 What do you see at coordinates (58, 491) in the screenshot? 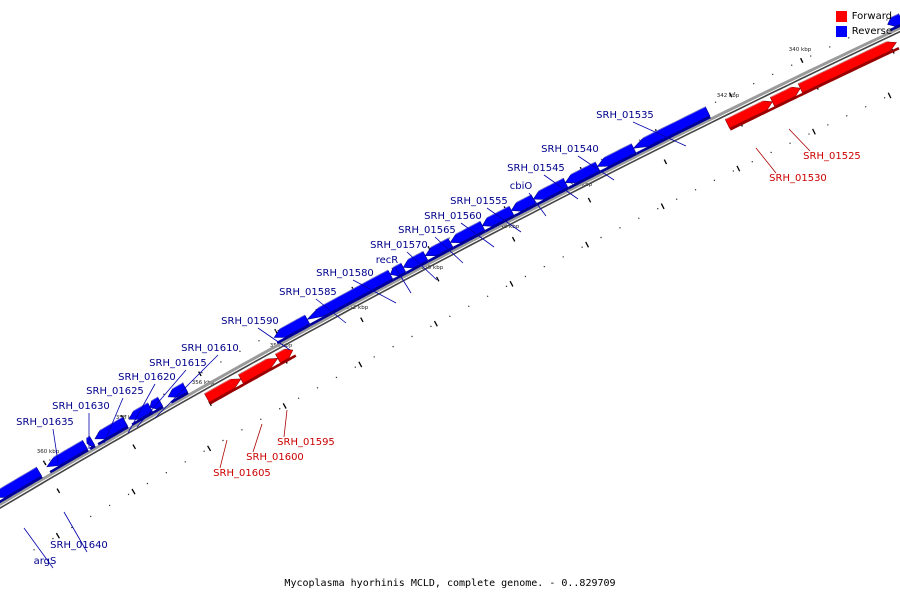
I see `lower-major-tick` at bounding box center [58, 491].